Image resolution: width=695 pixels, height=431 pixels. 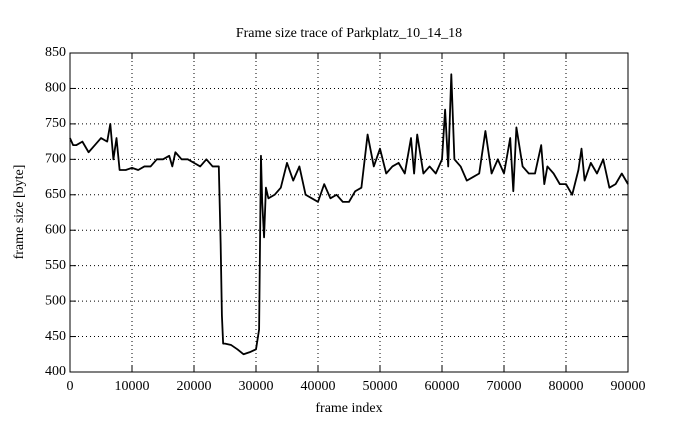 I want to click on y-tick-label: 850, so click(x=55, y=52).